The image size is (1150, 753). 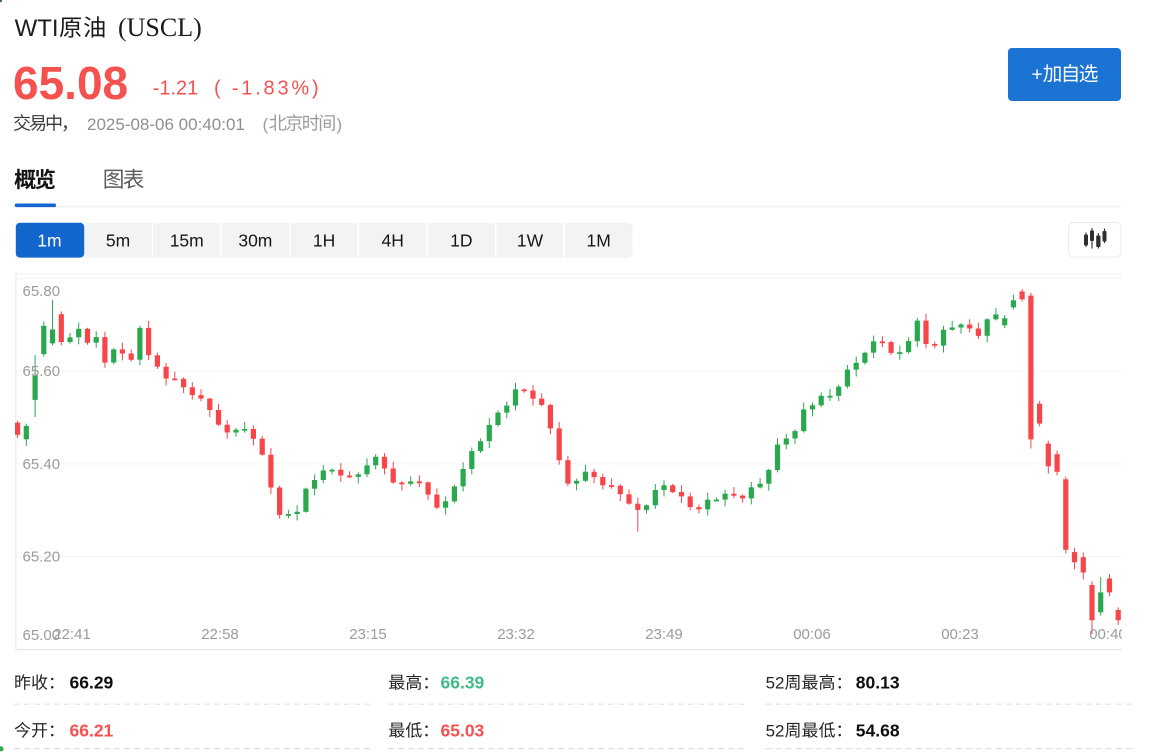 What do you see at coordinates (960, 634) in the screenshot?
I see `svg-text: 00:23` at bounding box center [960, 634].